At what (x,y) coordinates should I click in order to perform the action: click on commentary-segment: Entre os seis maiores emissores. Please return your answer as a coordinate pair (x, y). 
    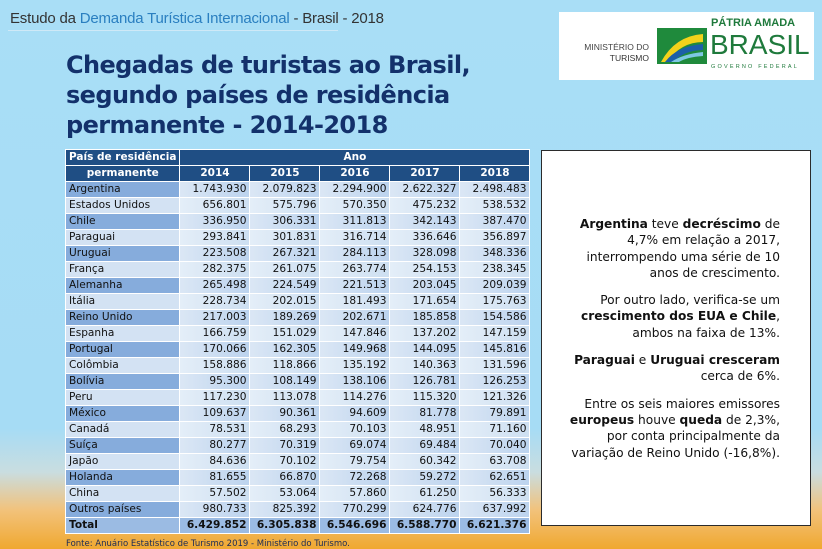
    Looking at the image, I should click on (682, 403).